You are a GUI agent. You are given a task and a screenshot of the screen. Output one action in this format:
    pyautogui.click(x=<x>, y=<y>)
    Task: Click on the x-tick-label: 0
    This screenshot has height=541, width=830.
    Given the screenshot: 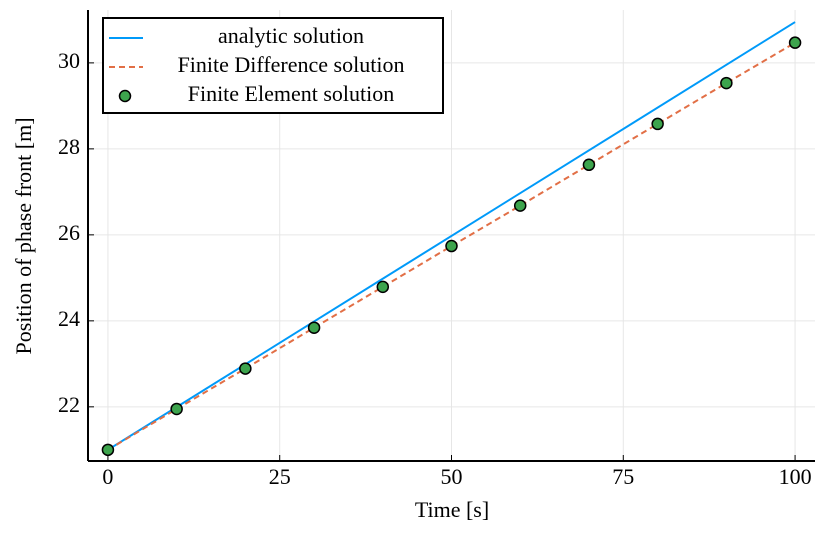 What is the action you would take?
    pyautogui.click(x=107, y=476)
    